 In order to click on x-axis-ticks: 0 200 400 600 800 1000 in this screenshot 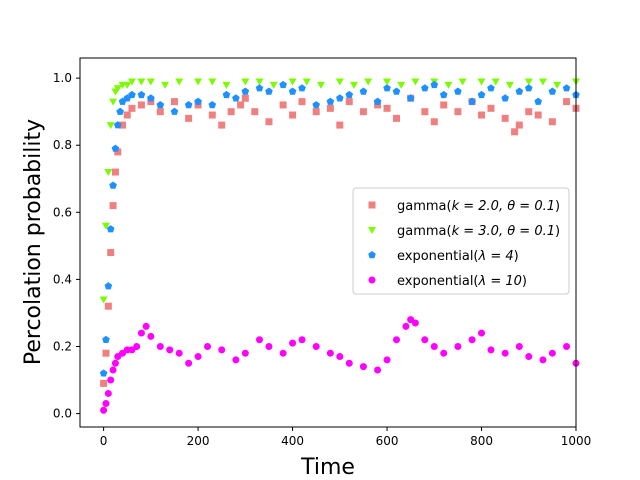, I will do `click(345, 437)`.